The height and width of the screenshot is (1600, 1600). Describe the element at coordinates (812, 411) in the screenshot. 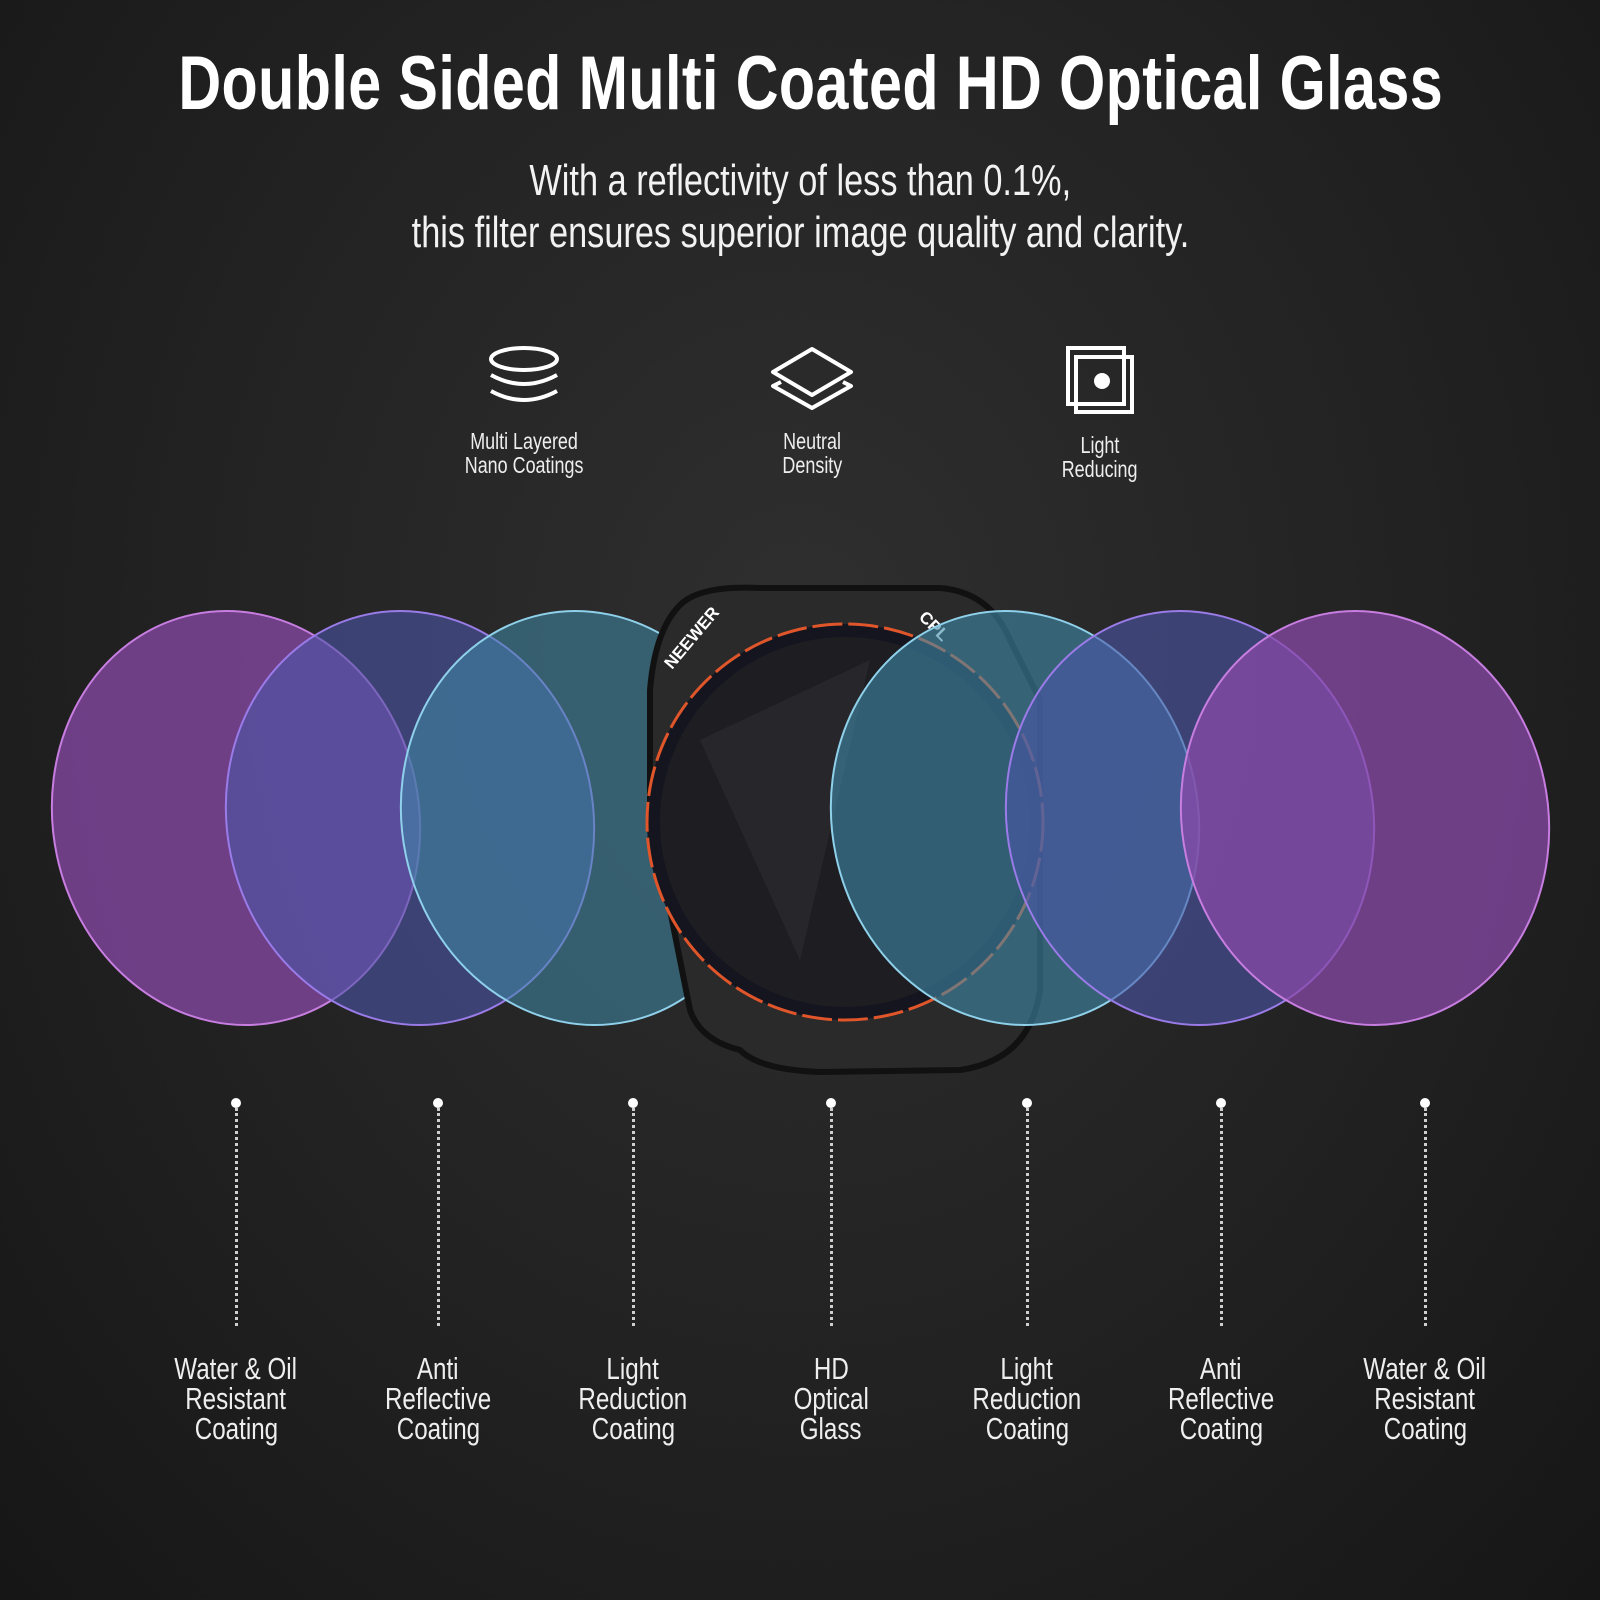

I see `feature-neutral-density: Neutral Density` at that location.